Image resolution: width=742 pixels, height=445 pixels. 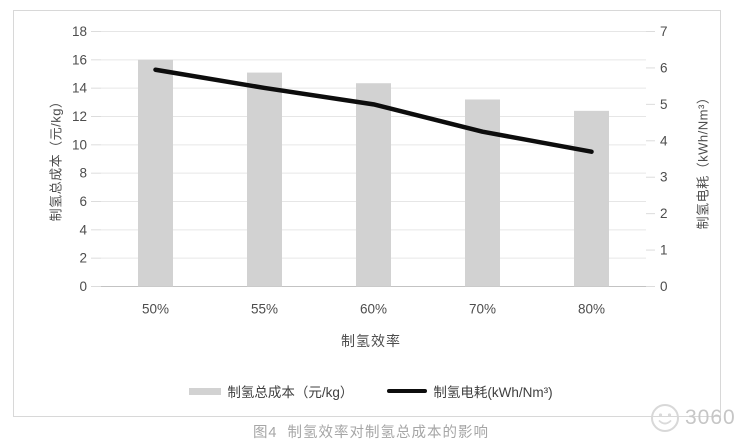 I want to click on right-axis-tick-label: 5, so click(x=664, y=104).